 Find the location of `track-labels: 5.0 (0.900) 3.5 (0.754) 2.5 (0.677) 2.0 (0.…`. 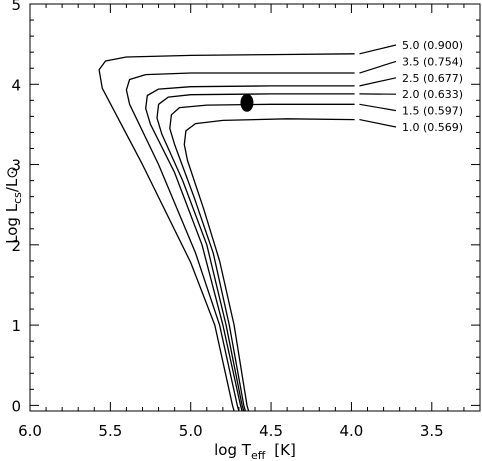

track-labels: 5.0 (0.900) 3.5 (0.754) 2.5 (0.677) 2.0 (0.… is located at coordinates (411, 86).